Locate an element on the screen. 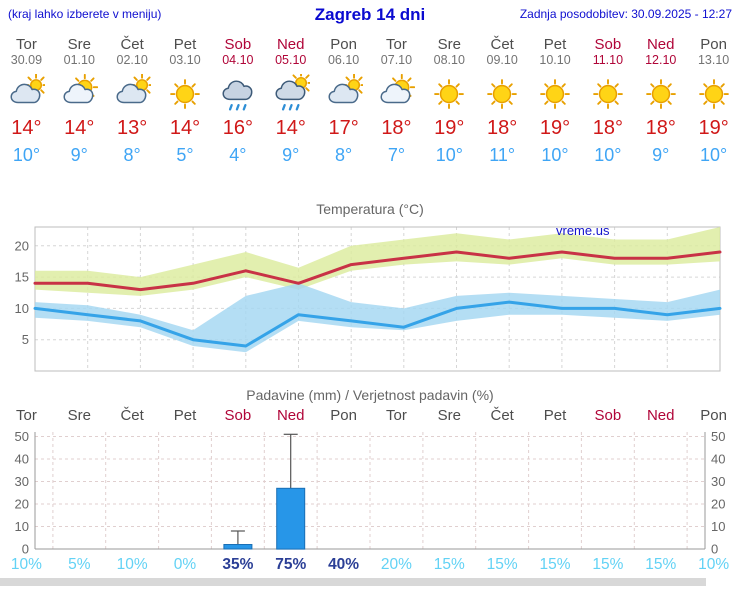 Image resolution: width=740 pixels, height=600 pixels. day-name: Ned is located at coordinates (660, 44).